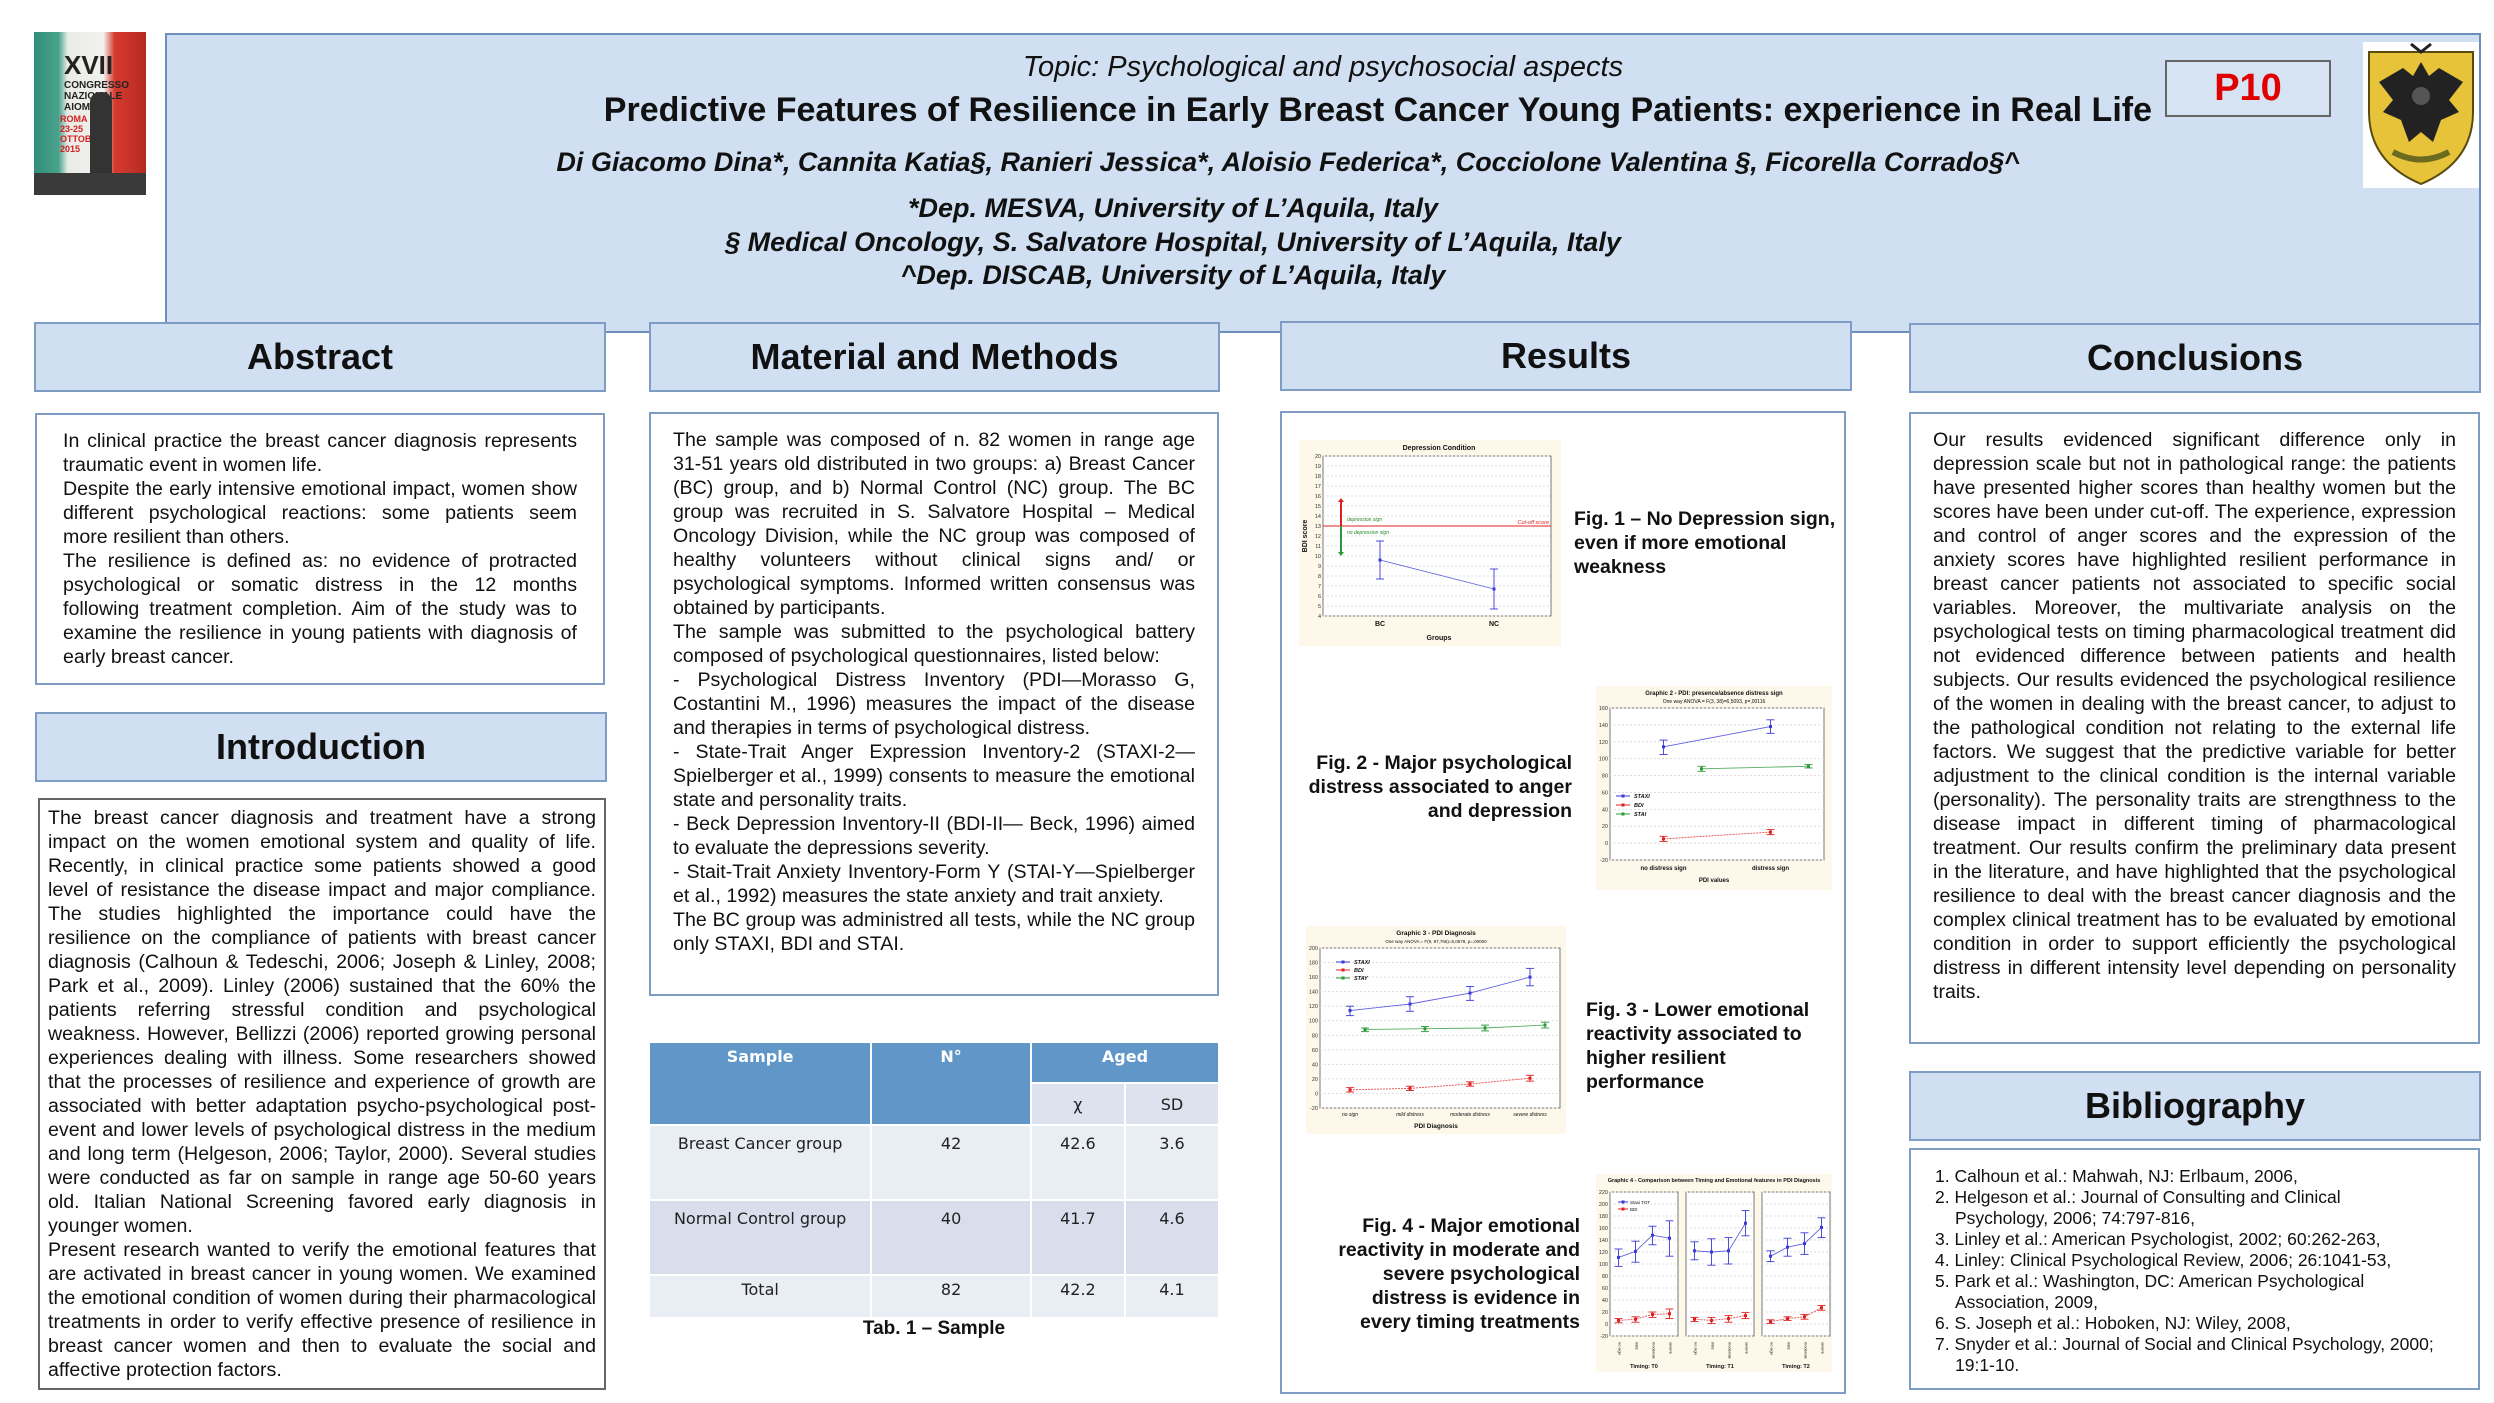 This screenshot has width=2494, height=1403. Describe the element at coordinates (951, 1083) in the screenshot. I see `th-n: N°` at that location.